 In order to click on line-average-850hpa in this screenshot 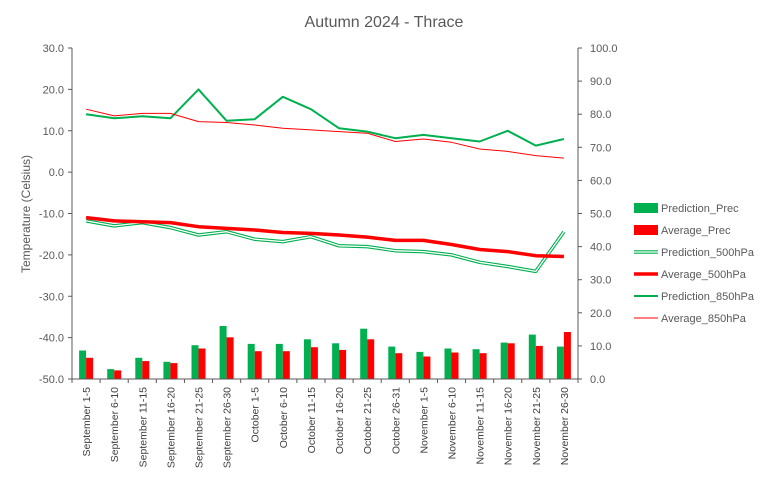, I will do `click(324, 133)`.